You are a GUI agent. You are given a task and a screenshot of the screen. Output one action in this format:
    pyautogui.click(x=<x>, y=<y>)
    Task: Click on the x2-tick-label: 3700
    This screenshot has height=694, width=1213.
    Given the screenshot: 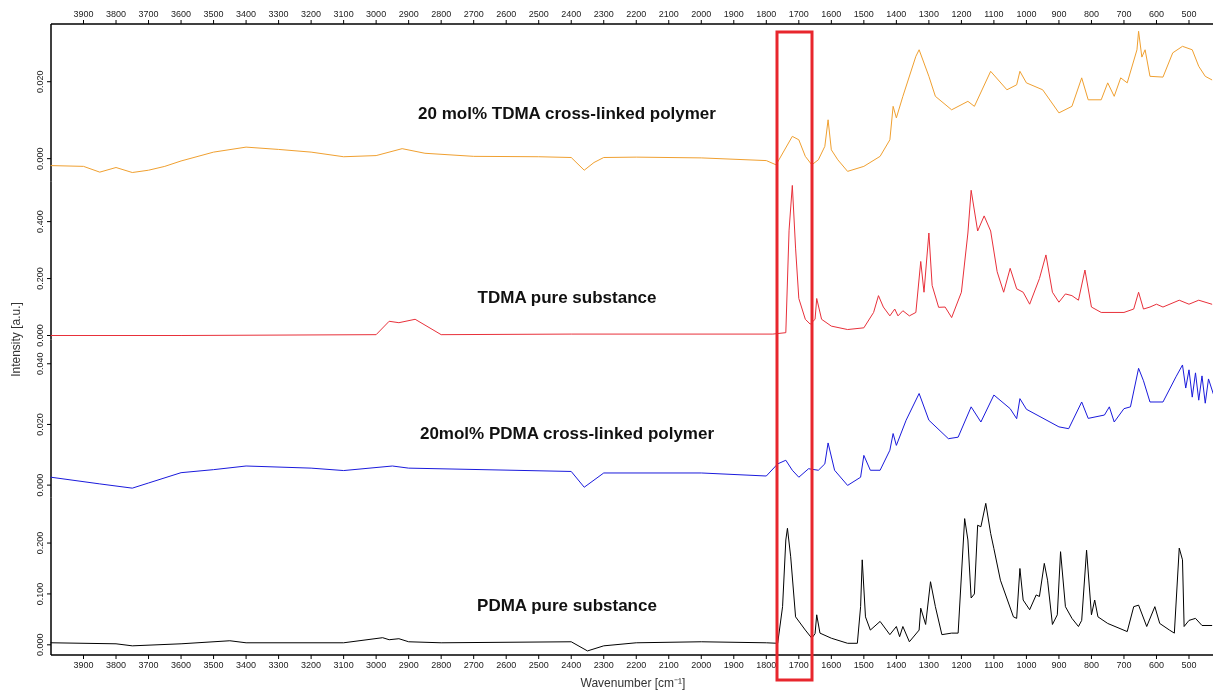 What is the action you would take?
    pyautogui.click(x=148, y=14)
    